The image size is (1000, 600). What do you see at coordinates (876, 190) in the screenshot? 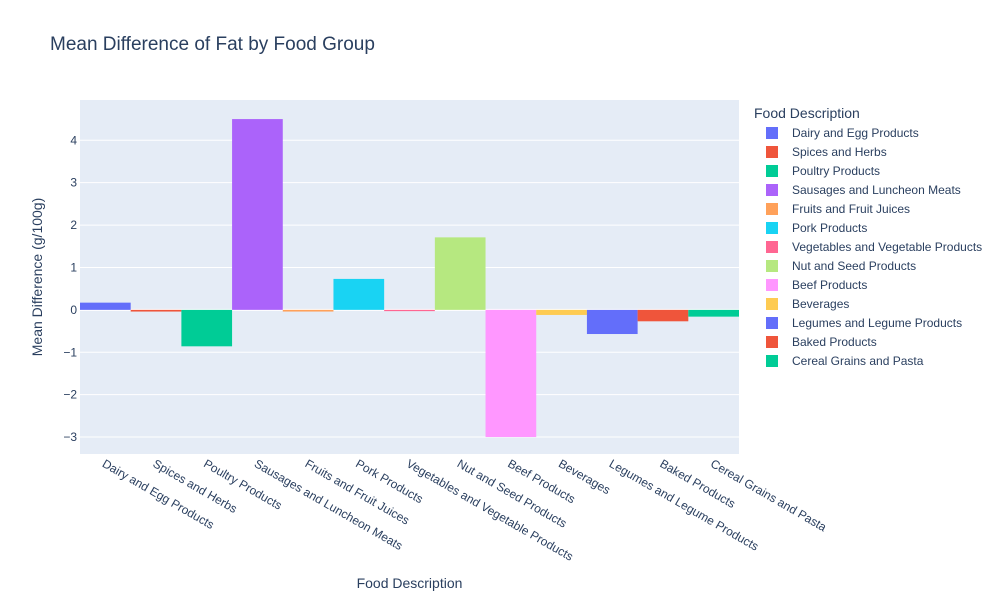
I see `legend-item-label: Sausages and Luncheon Meats` at bounding box center [876, 190].